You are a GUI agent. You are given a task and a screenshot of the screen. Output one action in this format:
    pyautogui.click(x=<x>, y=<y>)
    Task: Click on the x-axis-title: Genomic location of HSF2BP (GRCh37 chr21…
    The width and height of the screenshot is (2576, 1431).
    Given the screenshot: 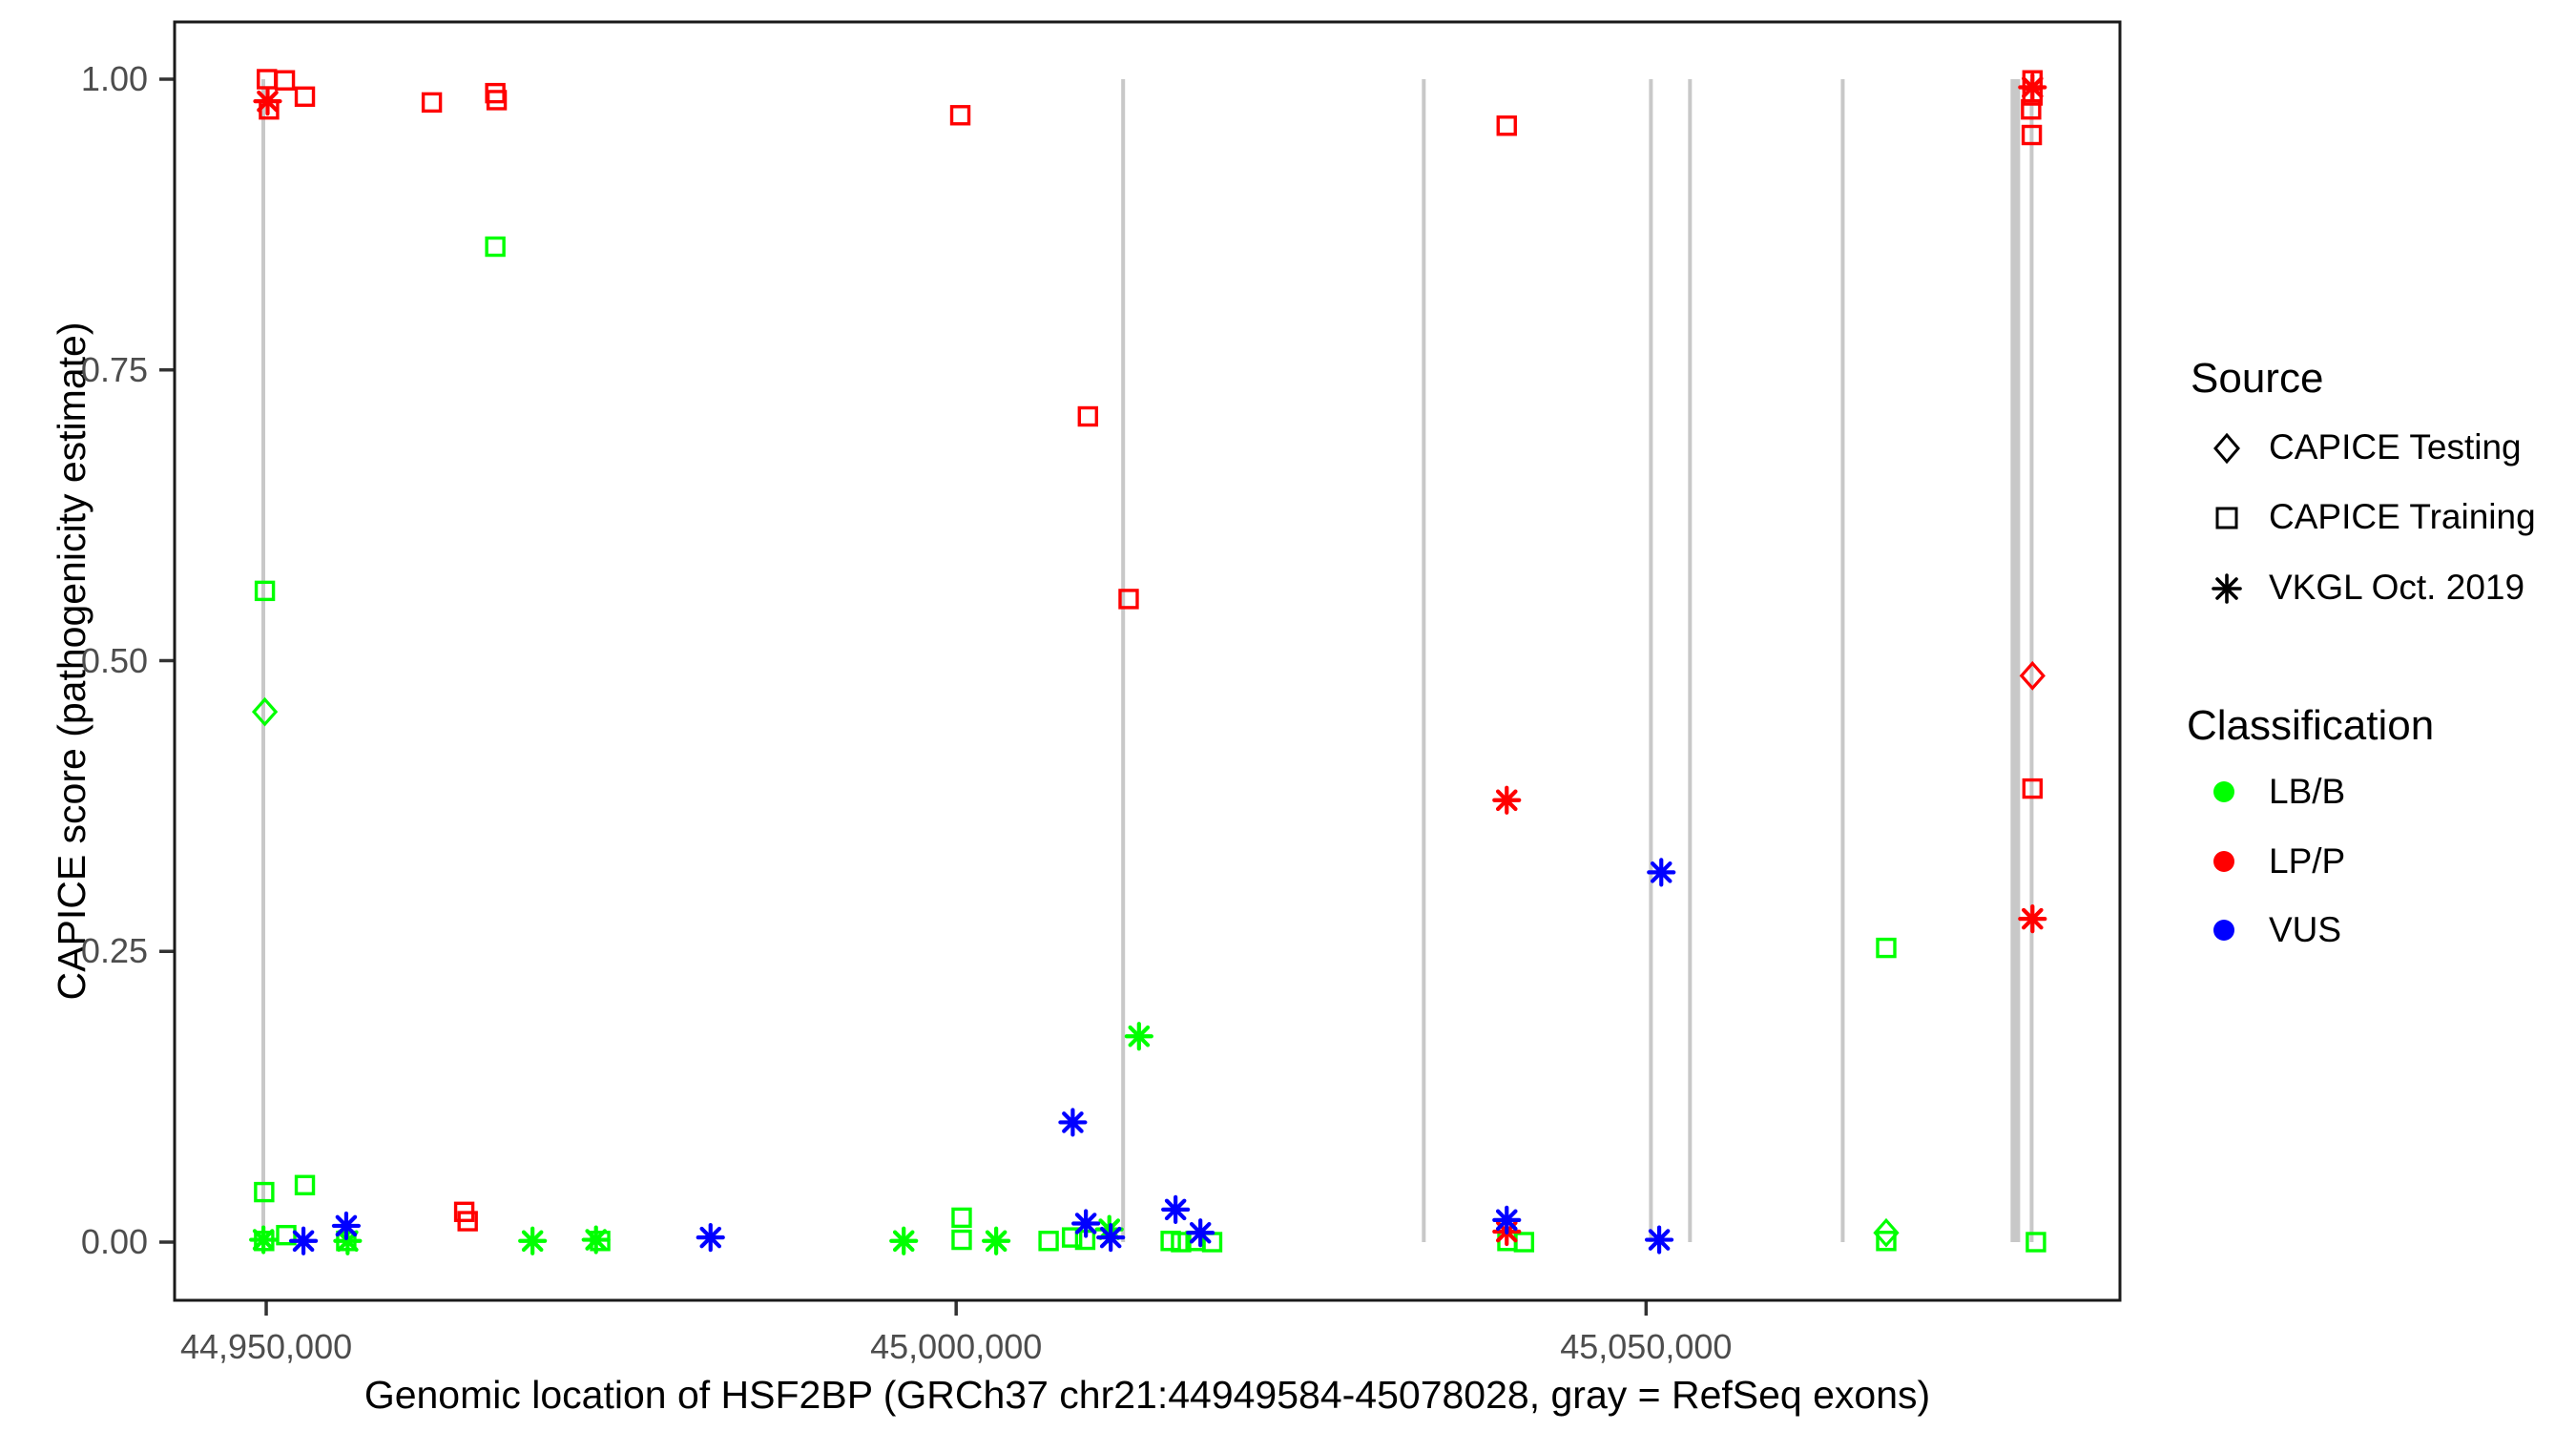 What is the action you would take?
    pyautogui.click(x=1147, y=1395)
    